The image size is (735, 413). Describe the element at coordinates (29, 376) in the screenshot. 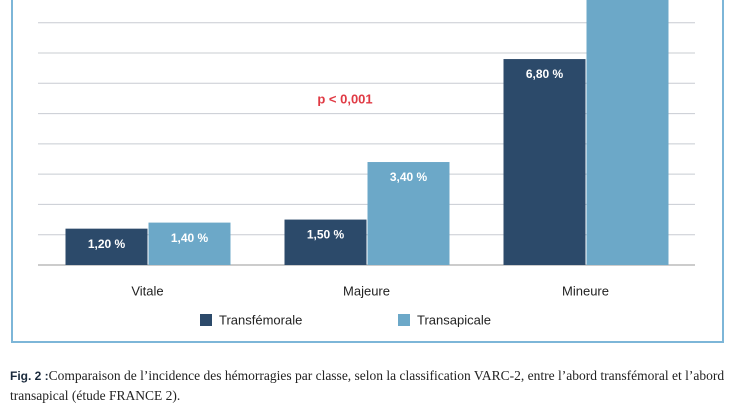

I see `caption-label: Fig. 2 :` at that location.